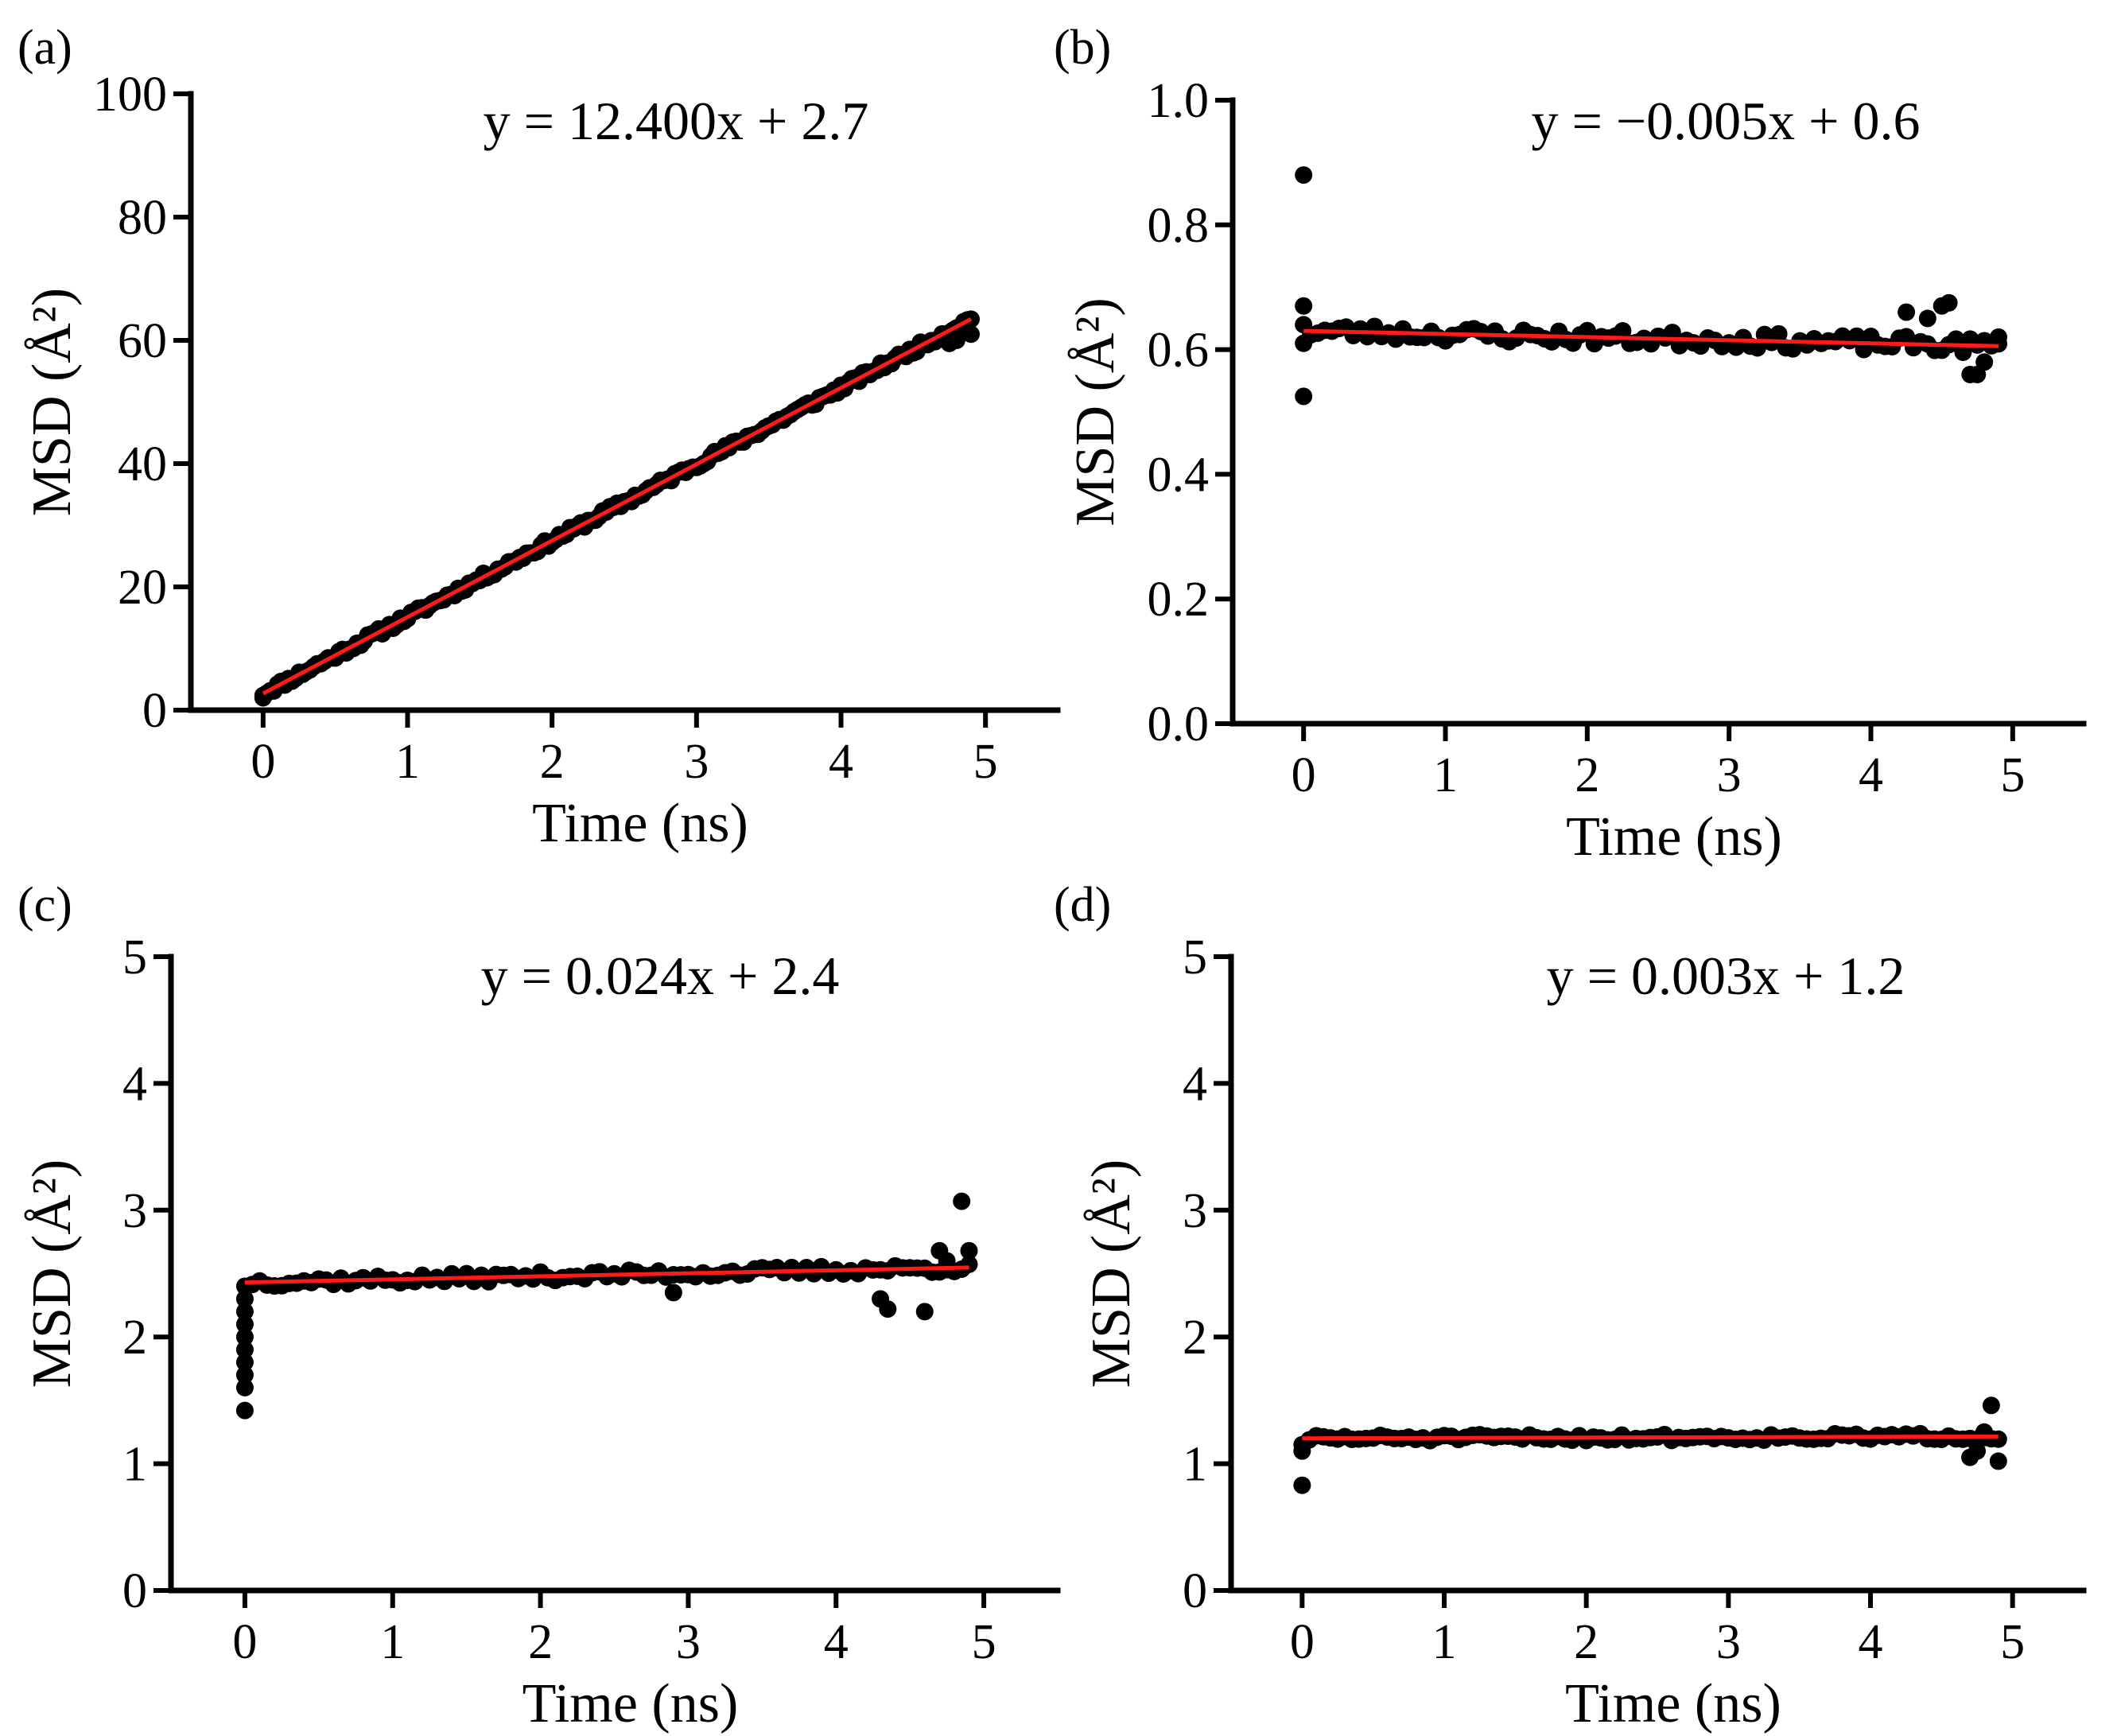 The image size is (2121, 1736). Describe the element at coordinates (142, 218) in the screenshot. I see `y-tick-label: 80` at that location.